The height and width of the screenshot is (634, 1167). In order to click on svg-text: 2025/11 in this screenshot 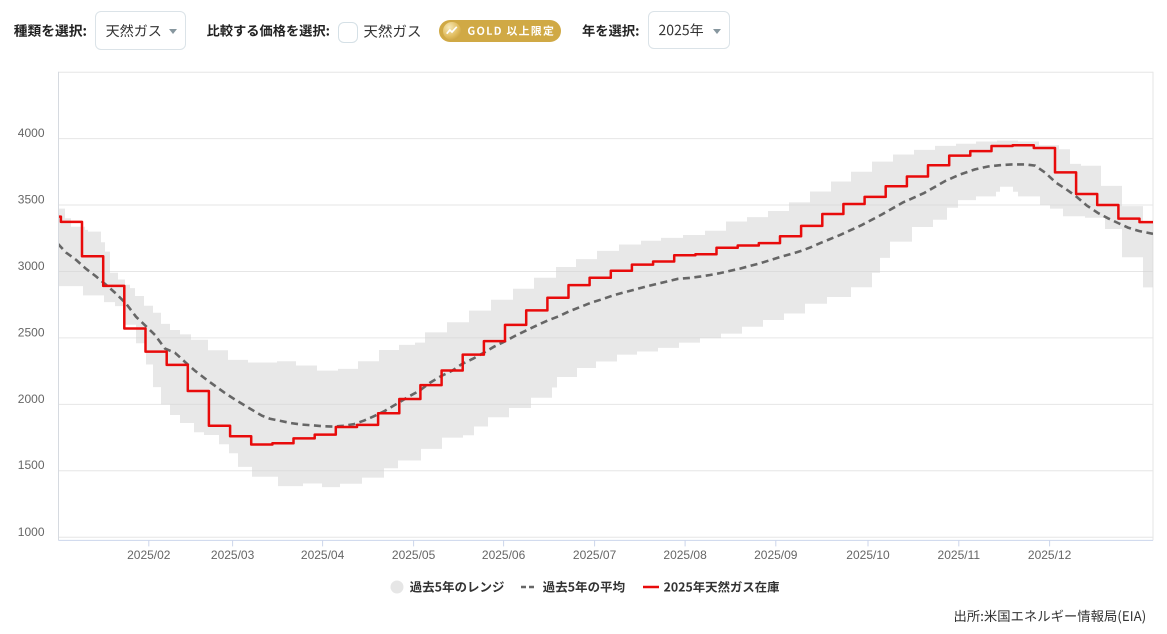, I will do `click(959, 555)`.